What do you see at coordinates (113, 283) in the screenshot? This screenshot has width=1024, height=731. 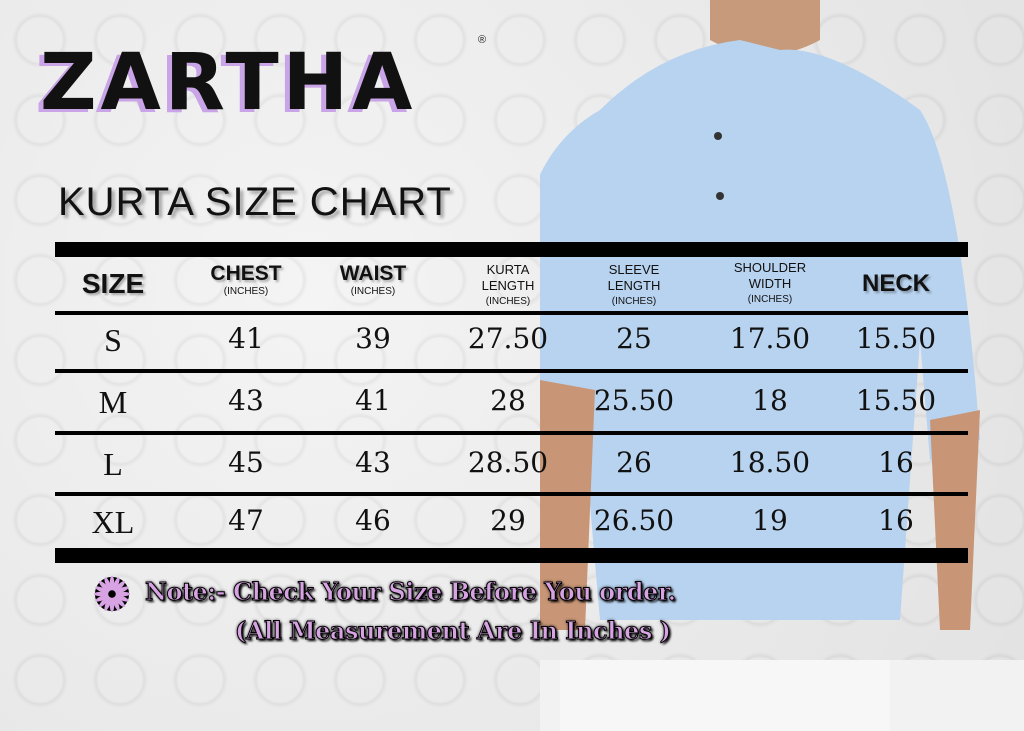 I see `header-size: SIZE` at bounding box center [113, 283].